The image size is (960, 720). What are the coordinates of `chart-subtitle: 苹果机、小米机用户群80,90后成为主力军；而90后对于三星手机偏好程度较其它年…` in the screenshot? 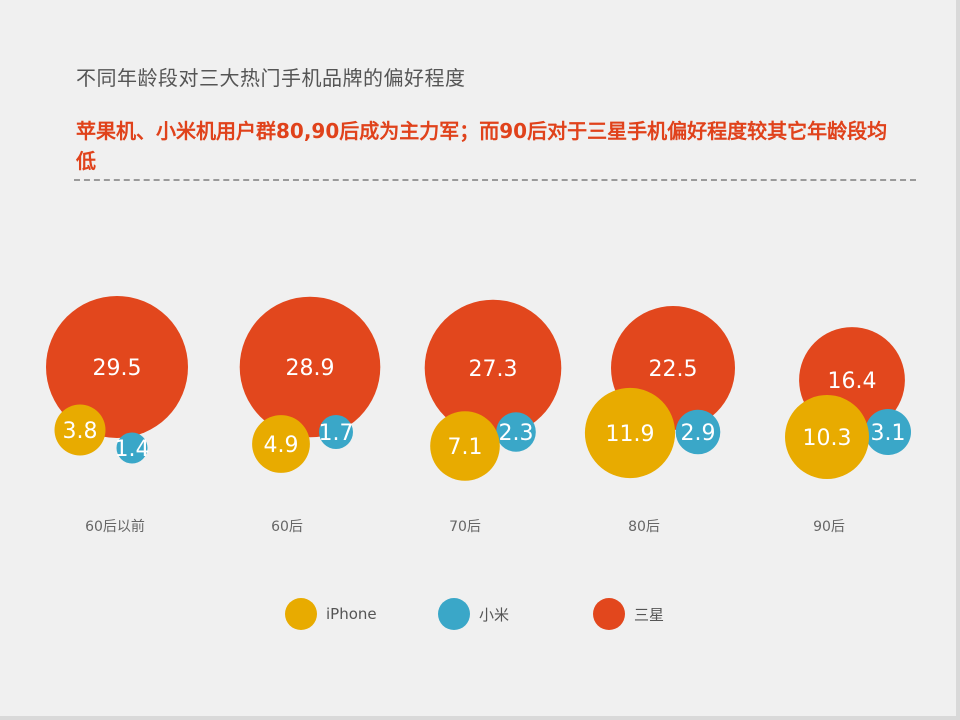 It's located at (482, 146).